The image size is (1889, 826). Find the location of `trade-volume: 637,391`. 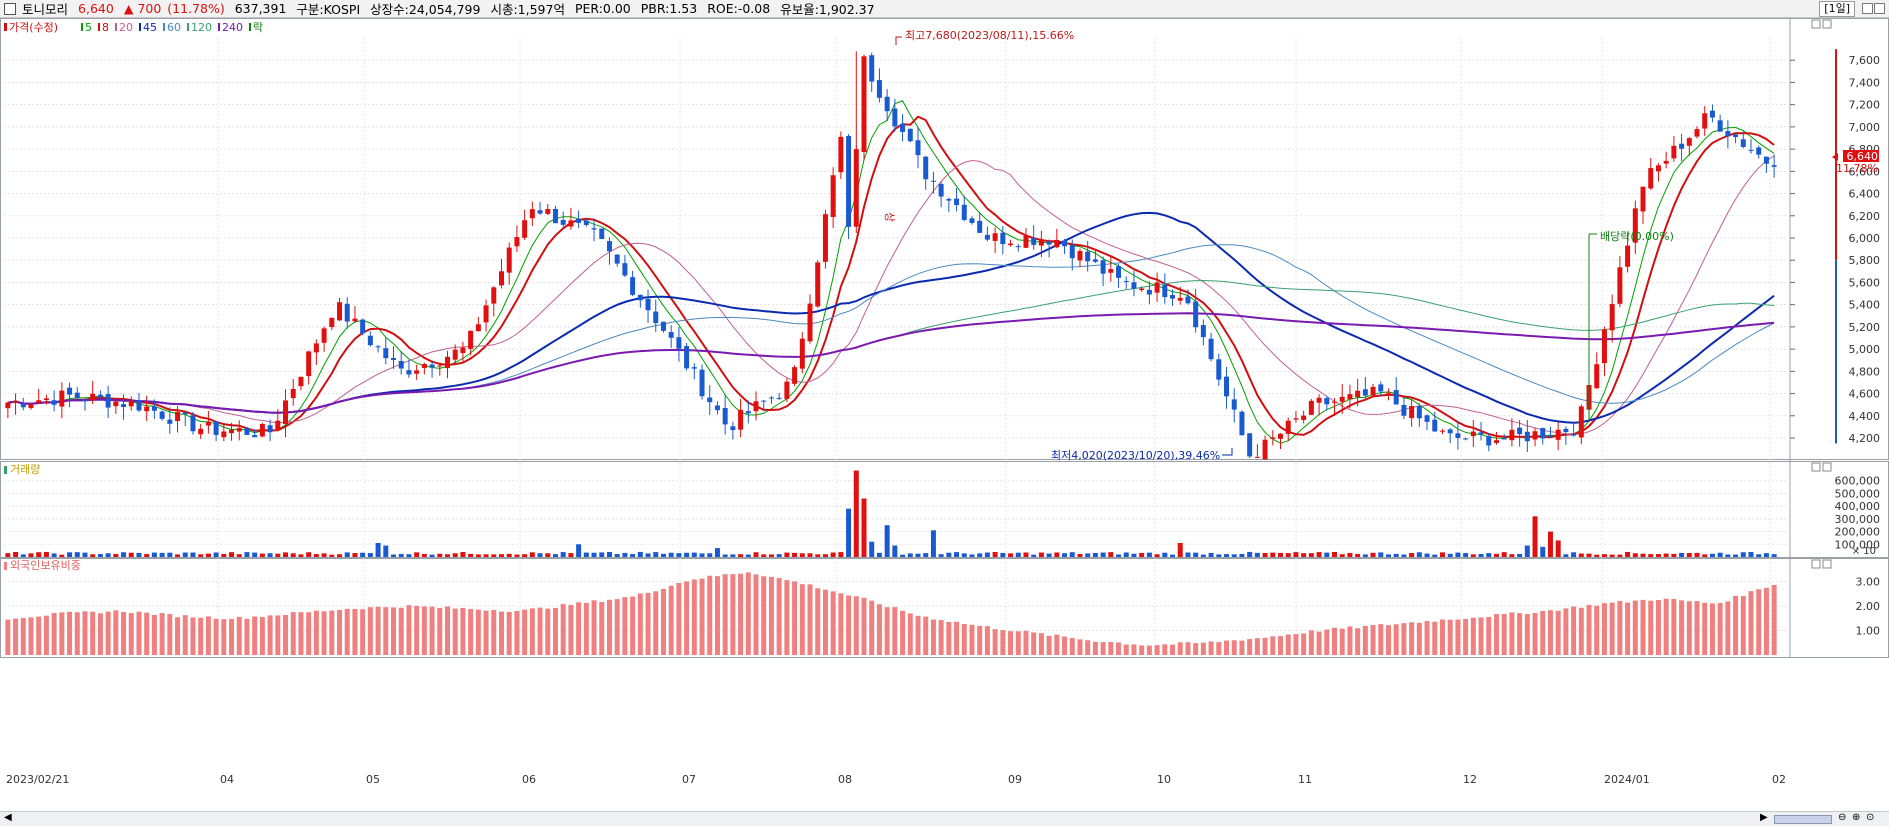

trade-volume: 637,391 is located at coordinates (260, 8).